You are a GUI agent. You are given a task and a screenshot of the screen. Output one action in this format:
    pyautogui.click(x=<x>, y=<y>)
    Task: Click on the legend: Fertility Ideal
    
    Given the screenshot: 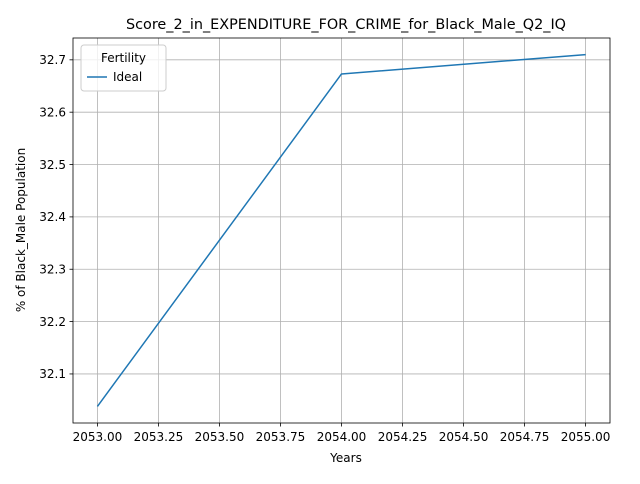 What is the action you would take?
    pyautogui.click(x=123, y=68)
    